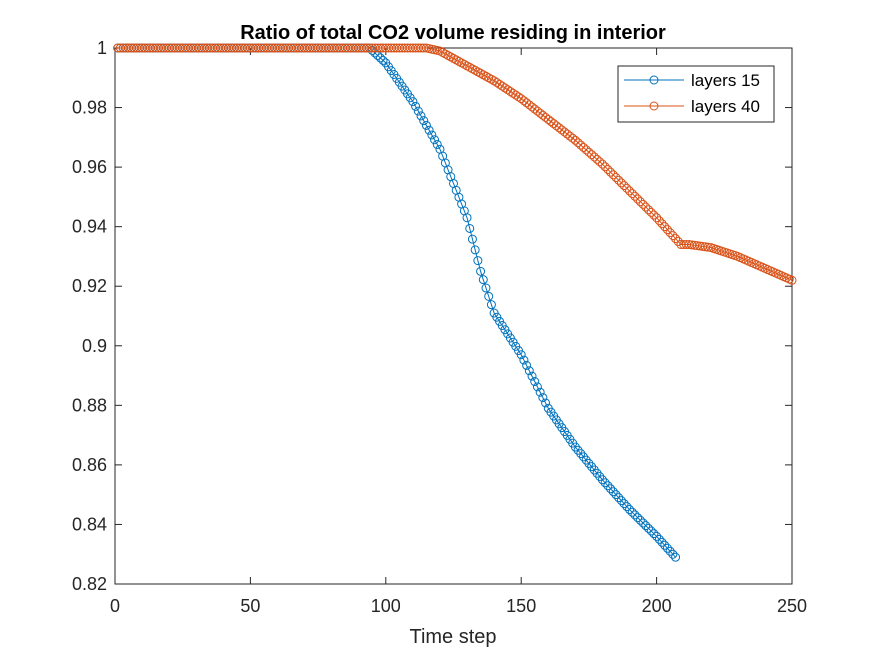 This screenshot has width=875, height=656. Describe the element at coordinates (89, 108) in the screenshot. I see `y-tick-label: 0.98` at that location.